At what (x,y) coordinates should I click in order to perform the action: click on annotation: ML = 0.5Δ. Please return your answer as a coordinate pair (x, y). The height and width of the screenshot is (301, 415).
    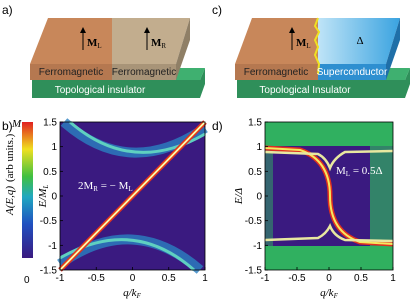
    Looking at the image, I should click on (359, 171).